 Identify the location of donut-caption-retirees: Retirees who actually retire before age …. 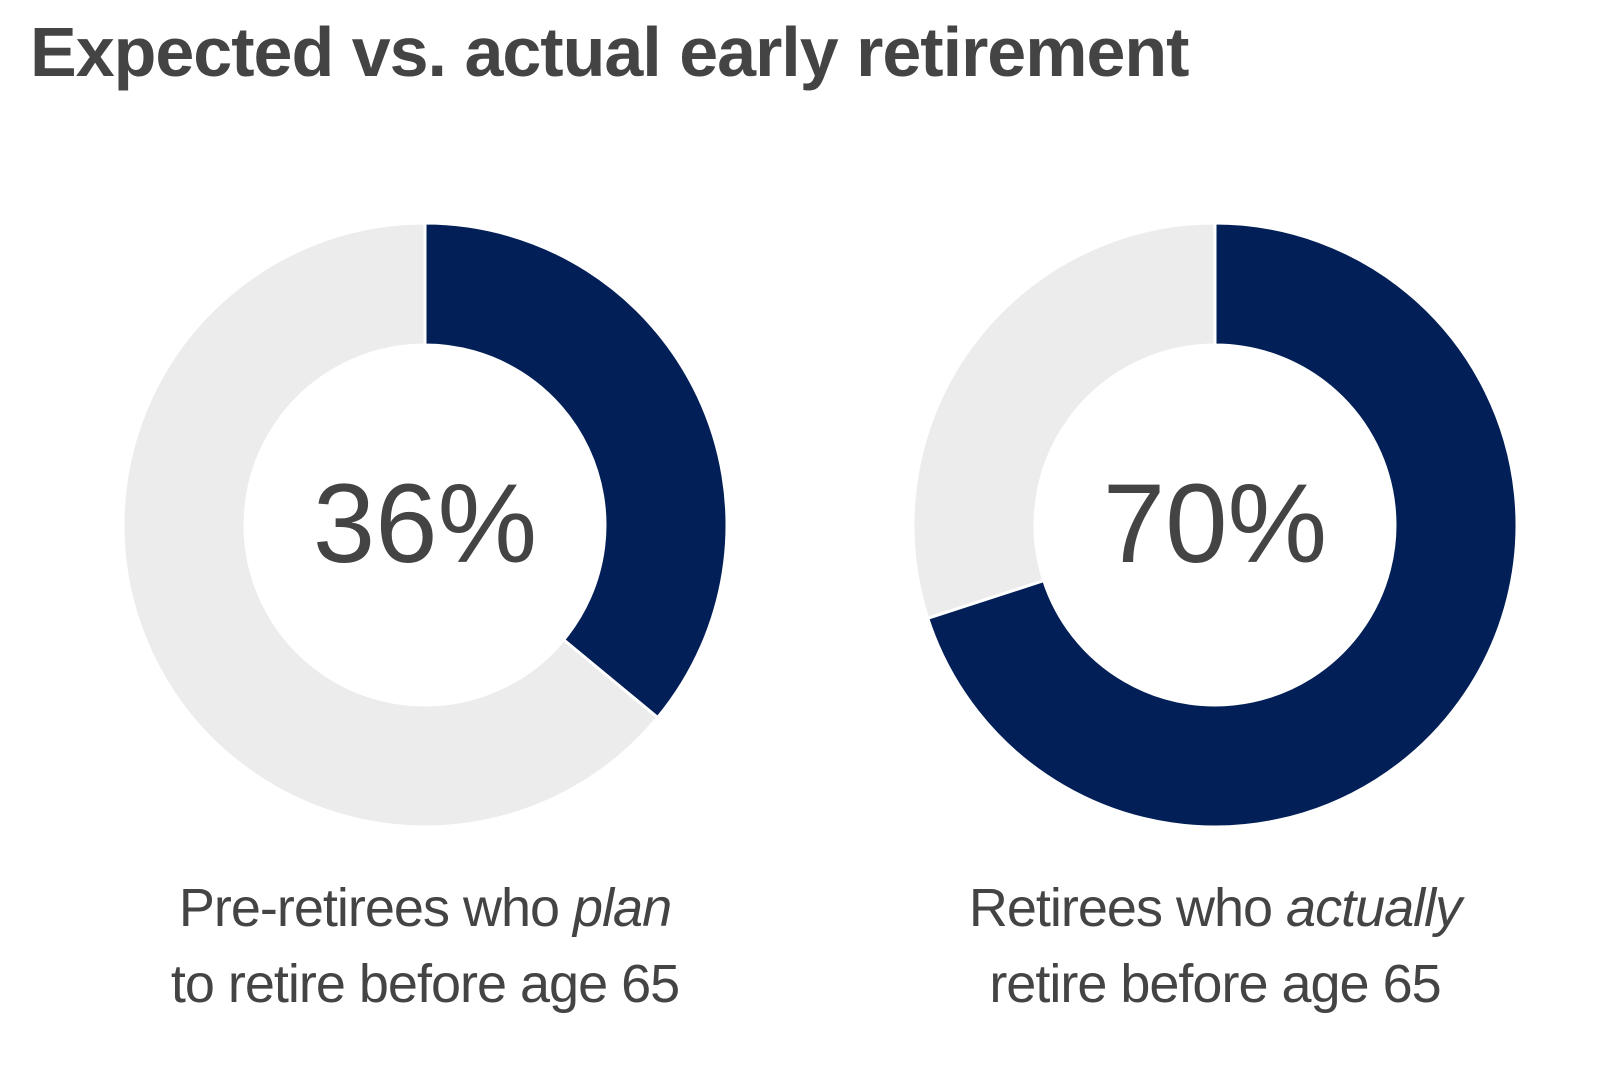
(1215, 946).